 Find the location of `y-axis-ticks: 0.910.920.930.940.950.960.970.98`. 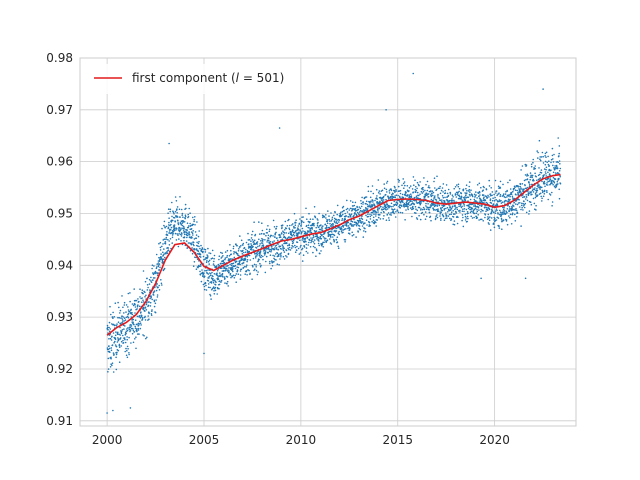

y-axis-ticks: 0.910.920.930.940.950.960.970.98 is located at coordinates (59, 239).